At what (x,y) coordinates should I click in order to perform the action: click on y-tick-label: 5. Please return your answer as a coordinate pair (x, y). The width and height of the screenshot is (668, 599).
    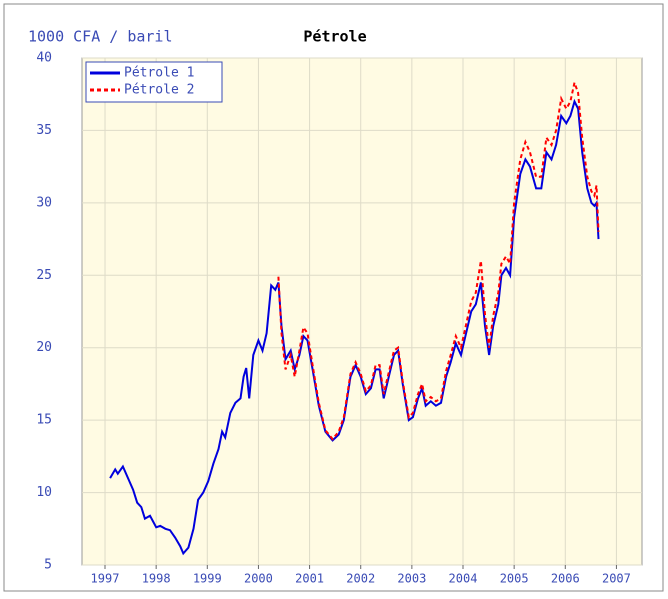
    Looking at the image, I should click on (48, 565).